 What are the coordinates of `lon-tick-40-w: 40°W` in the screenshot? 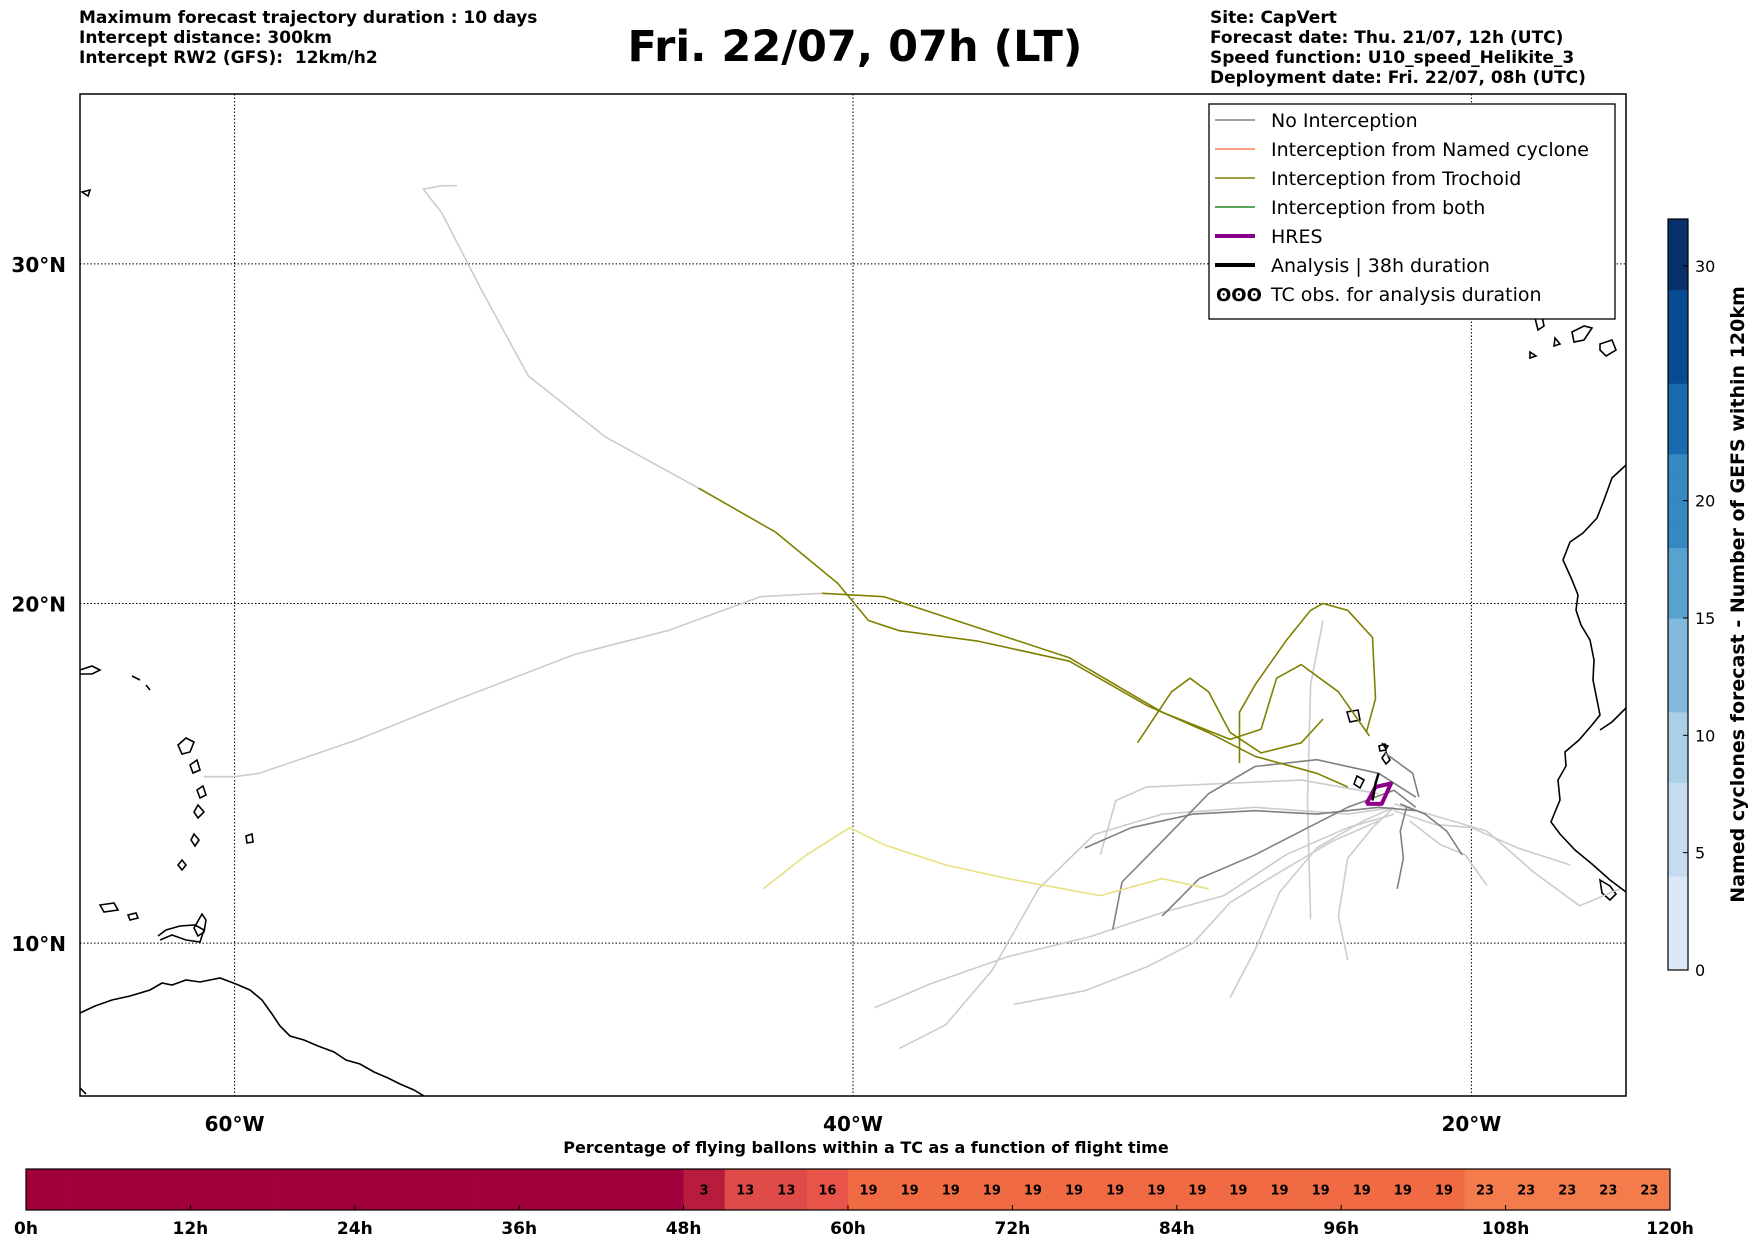 It's located at (853, 1124).